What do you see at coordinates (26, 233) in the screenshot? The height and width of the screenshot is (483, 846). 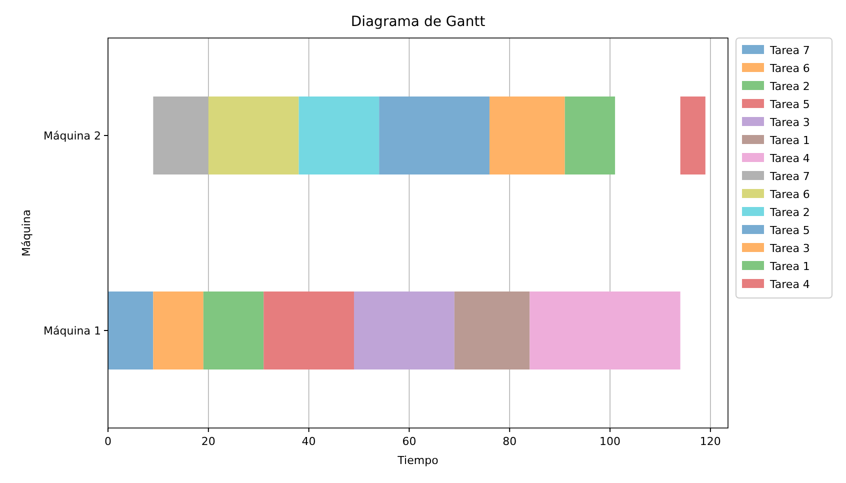 I see `y-axis-title: Máquina` at bounding box center [26, 233].